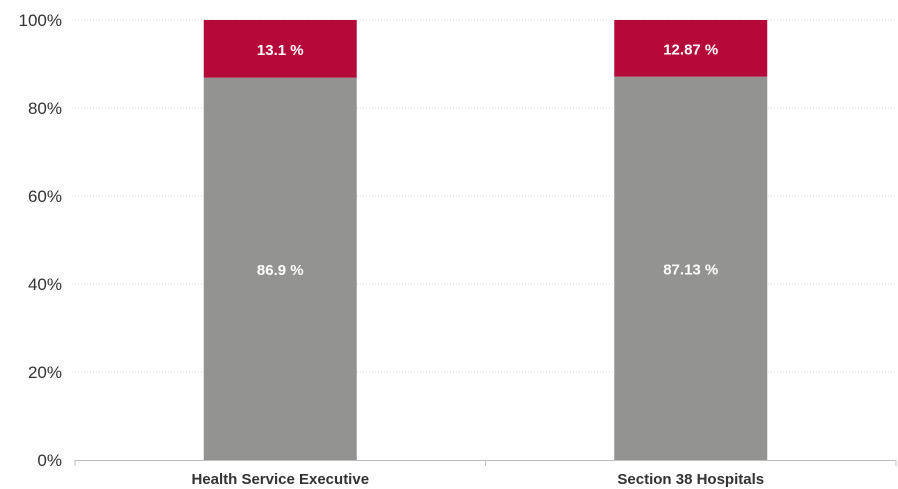 The width and height of the screenshot is (898, 489). Describe the element at coordinates (690, 49) in the screenshot. I see `data-label: 12.87 %` at that location.